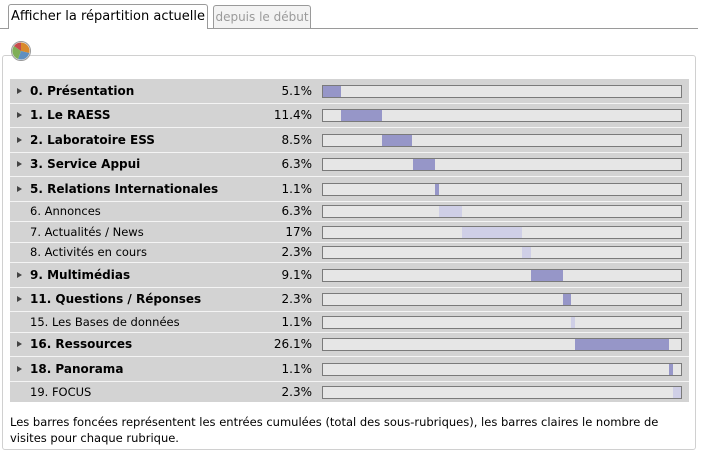 This screenshot has width=722, height=454. Describe the element at coordinates (88, 252) in the screenshot. I see `rubric-label: 8. Activités en cours` at that location.